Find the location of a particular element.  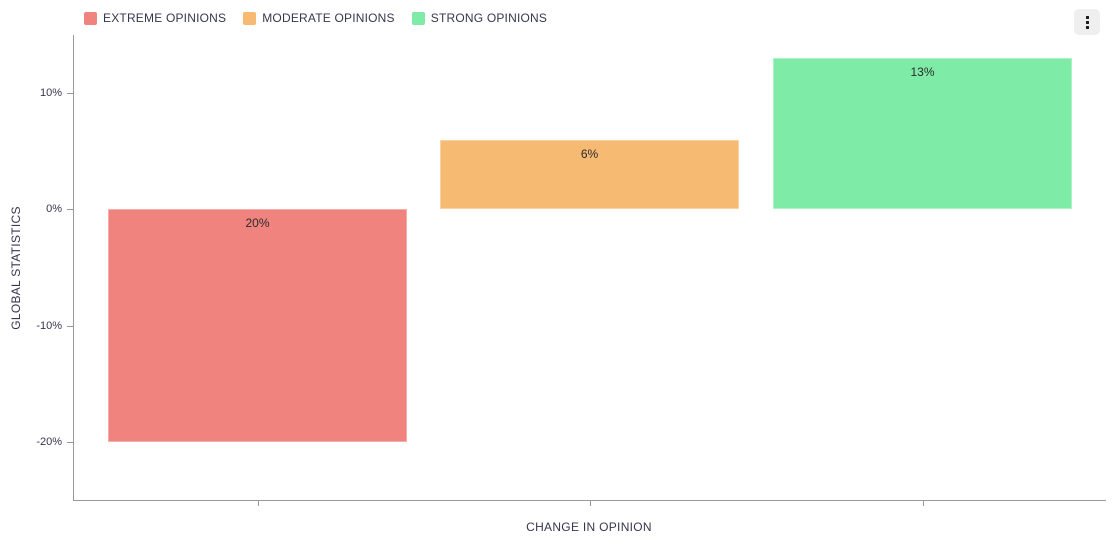

legend-label: STRONG OPINIONS is located at coordinates (489, 18).